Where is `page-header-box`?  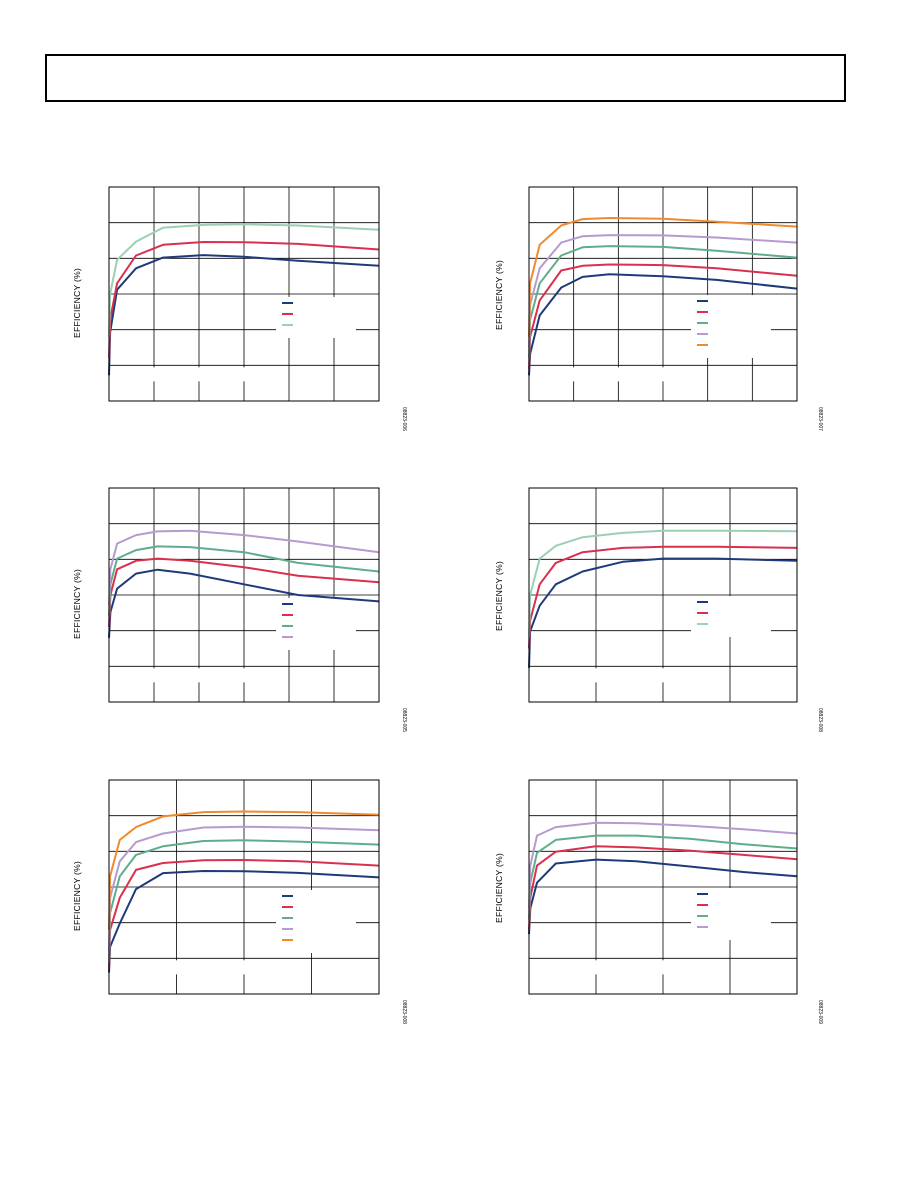 page-header-box is located at coordinates (445, 78).